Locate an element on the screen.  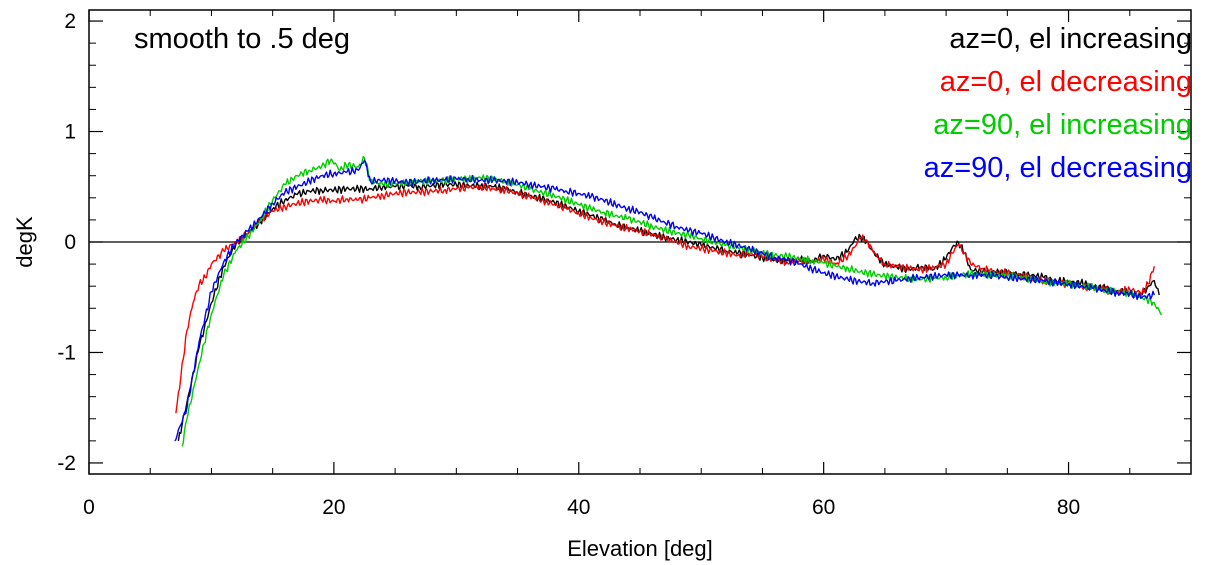
x-tick-label: 20 is located at coordinates (333, 507).